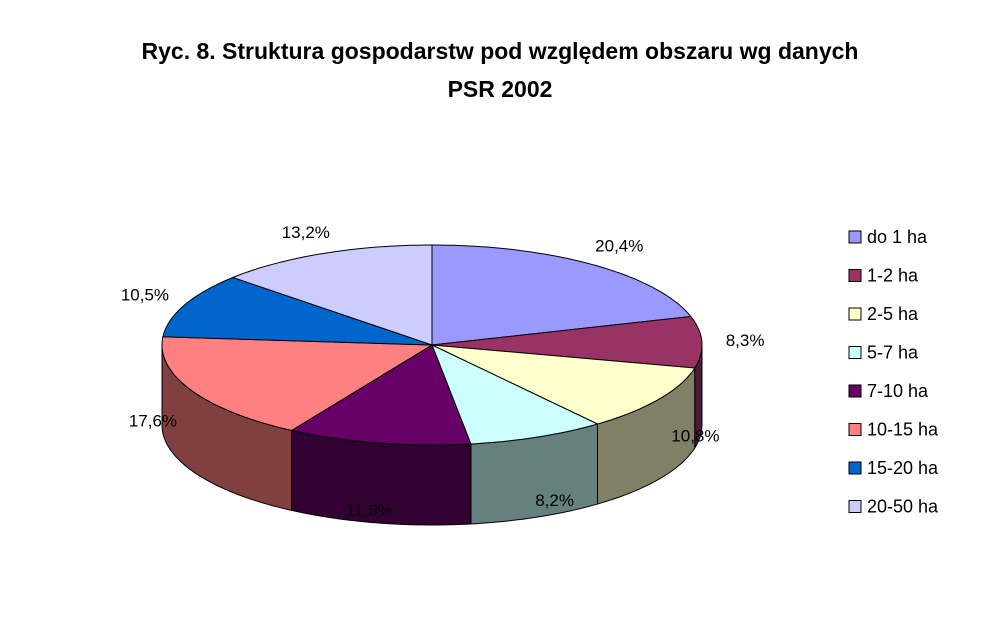 This screenshot has width=1000, height=639. I want to click on data-label: 17,6%, so click(153, 421).